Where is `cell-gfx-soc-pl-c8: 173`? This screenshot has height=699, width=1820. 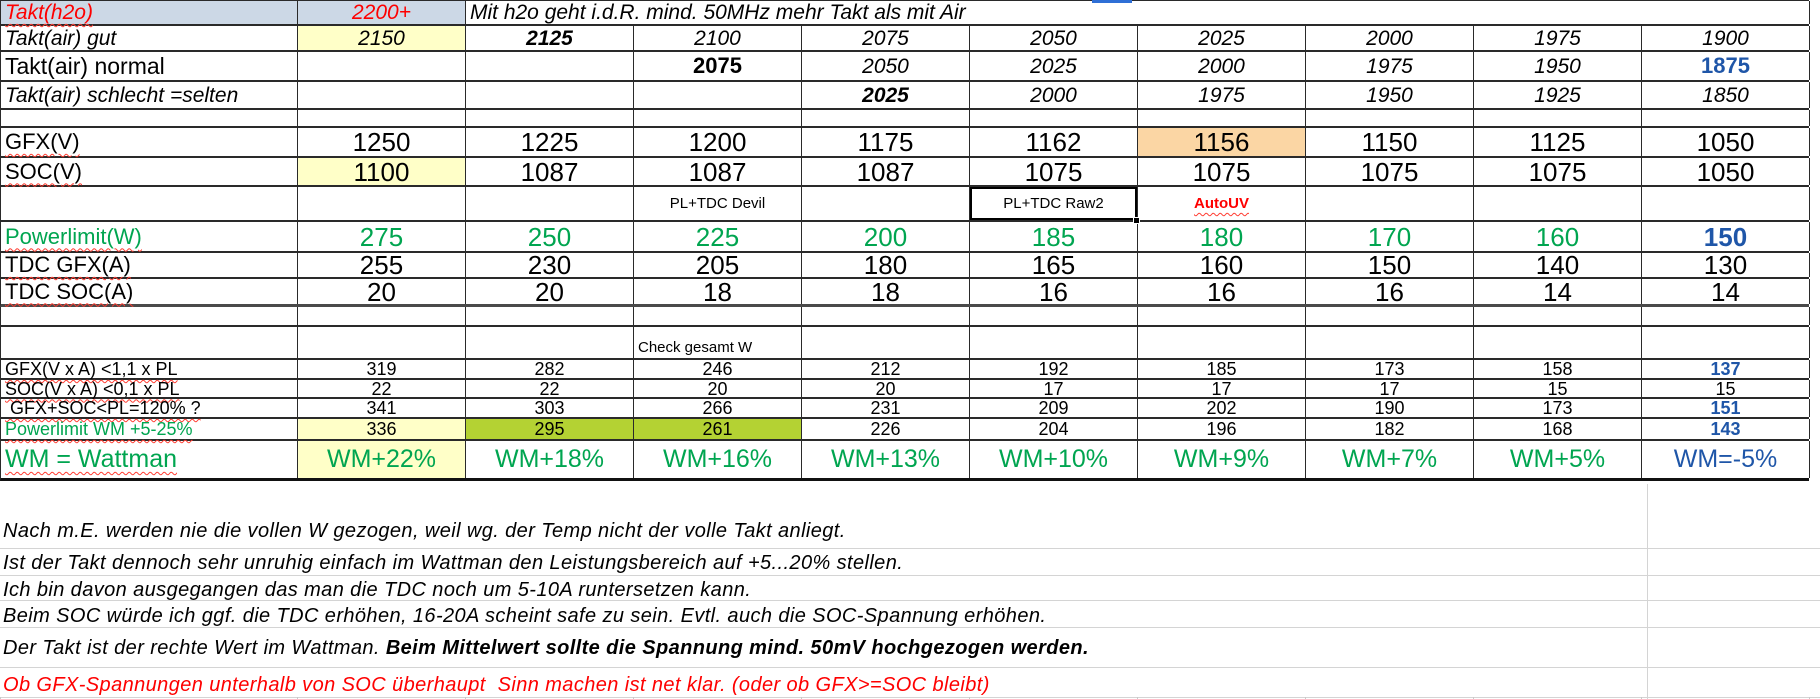
cell-gfx-soc-pl-c8: 173 is located at coordinates (1558, 408).